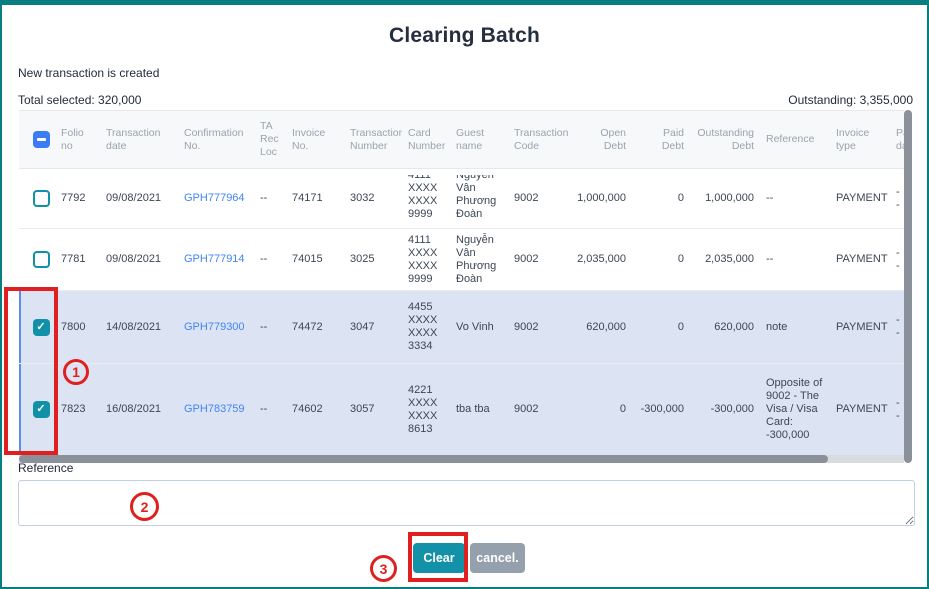 The image size is (929, 589). What do you see at coordinates (315, 327) in the screenshot?
I see `cell-invoice_no: 74472` at bounding box center [315, 327].